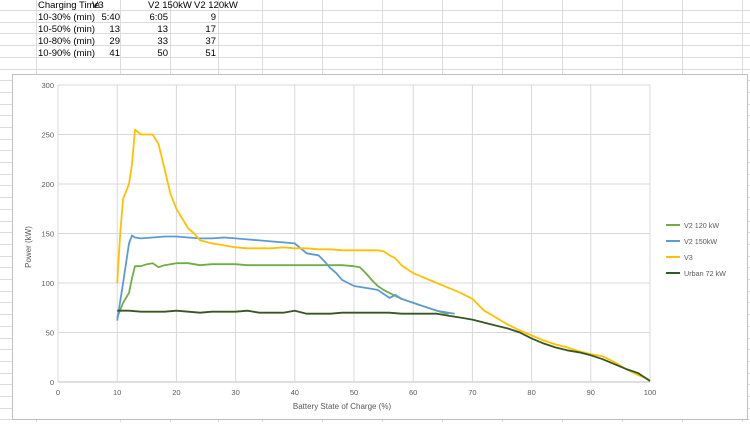  What do you see at coordinates (28, 247) in the screenshot?
I see `y-axis-label: Power (kW)` at bounding box center [28, 247].